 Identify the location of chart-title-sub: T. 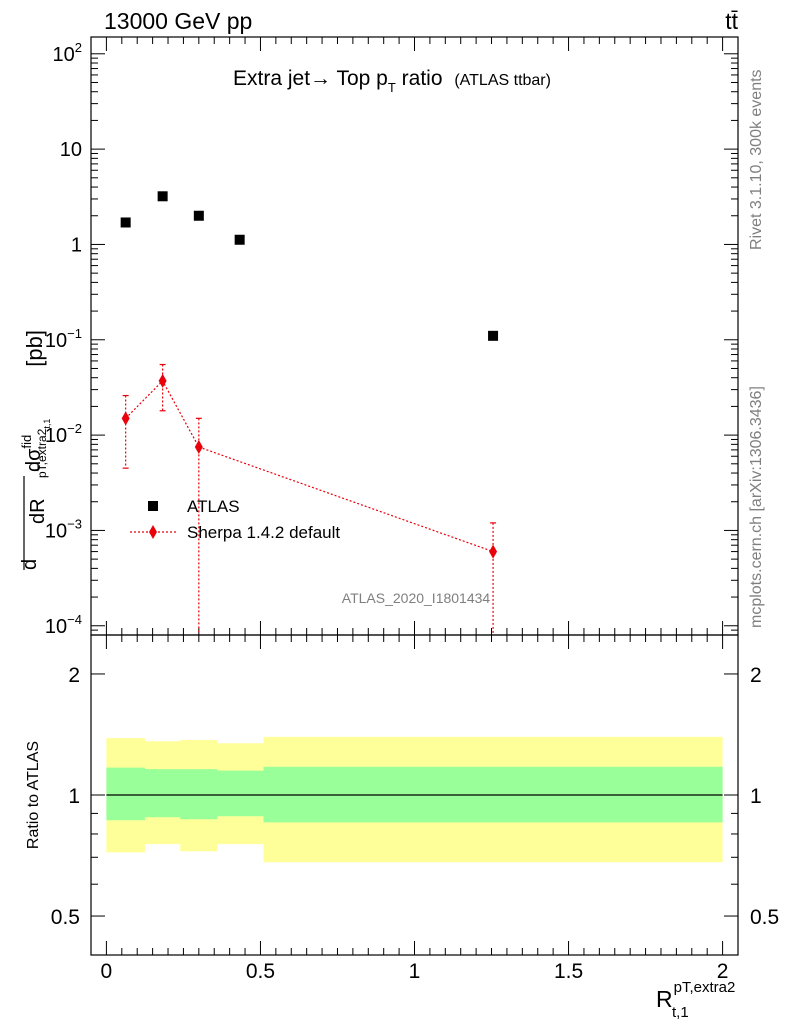
(392, 87).